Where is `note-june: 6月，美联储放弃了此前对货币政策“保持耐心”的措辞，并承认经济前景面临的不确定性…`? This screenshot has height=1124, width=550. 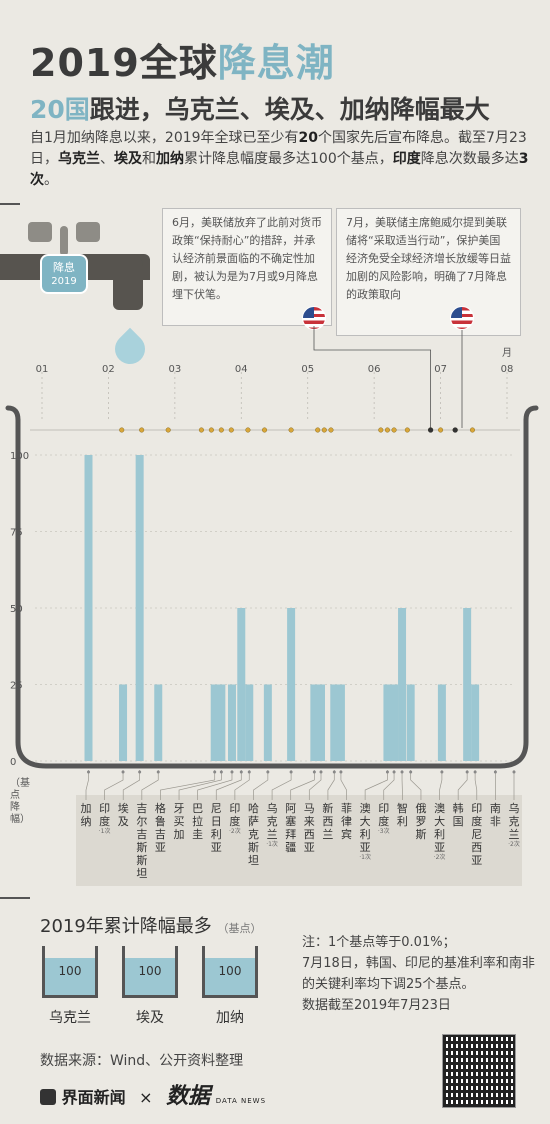 note-june: 6月，美联储放弃了此前对货币政策“保持耐心”的措辞，并承认经济前景面临的不确定性… is located at coordinates (247, 267).